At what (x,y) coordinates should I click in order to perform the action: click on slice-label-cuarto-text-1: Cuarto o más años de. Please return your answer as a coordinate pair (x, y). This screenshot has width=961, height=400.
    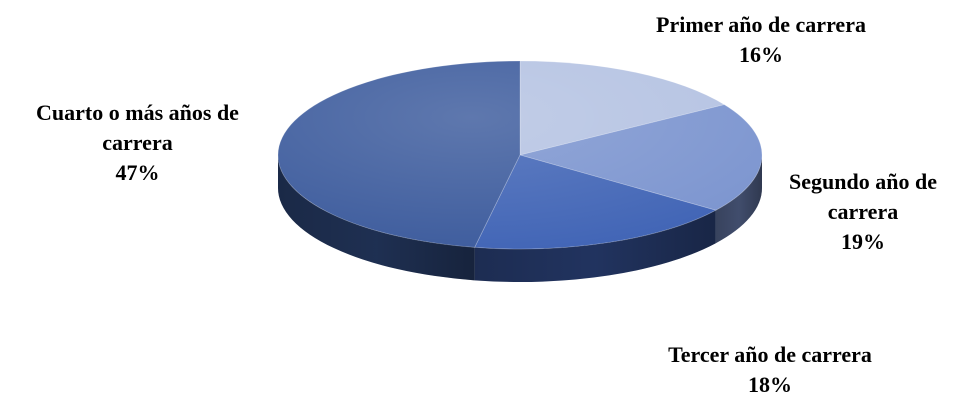
    Looking at the image, I should click on (137, 112).